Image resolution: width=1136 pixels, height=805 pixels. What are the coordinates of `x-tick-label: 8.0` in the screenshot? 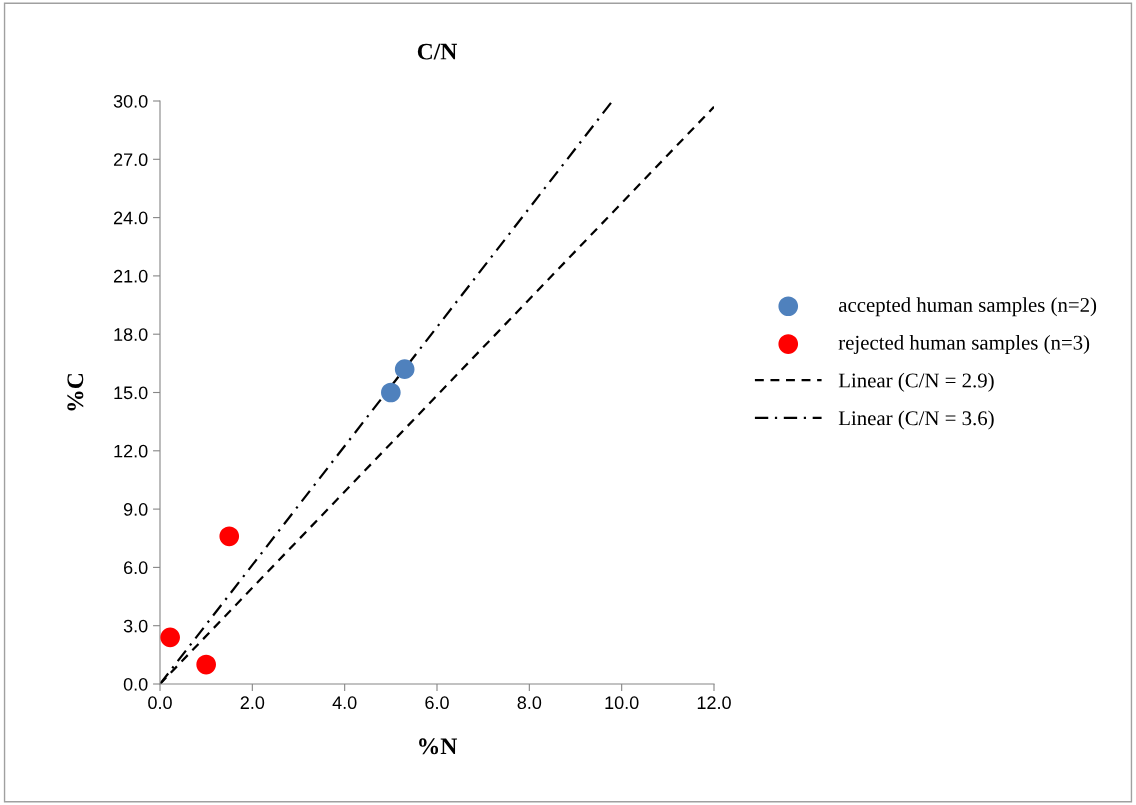 It's located at (529, 703).